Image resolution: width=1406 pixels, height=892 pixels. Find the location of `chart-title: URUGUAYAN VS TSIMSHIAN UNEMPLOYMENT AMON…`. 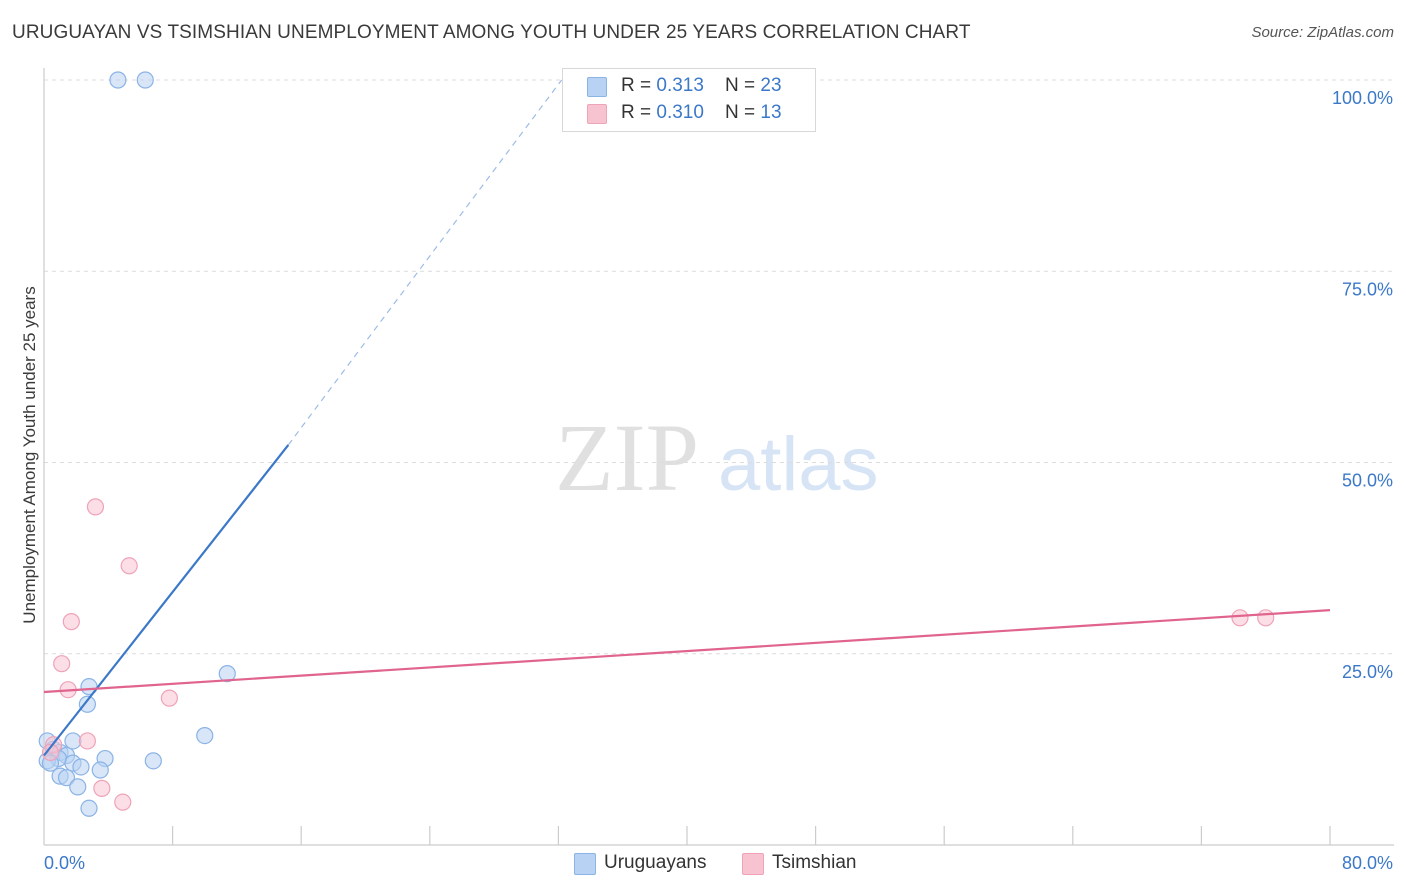

chart-title: URUGUAYAN VS TSIMSHIAN UNEMPLOYMENT AMON… is located at coordinates (491, 32).